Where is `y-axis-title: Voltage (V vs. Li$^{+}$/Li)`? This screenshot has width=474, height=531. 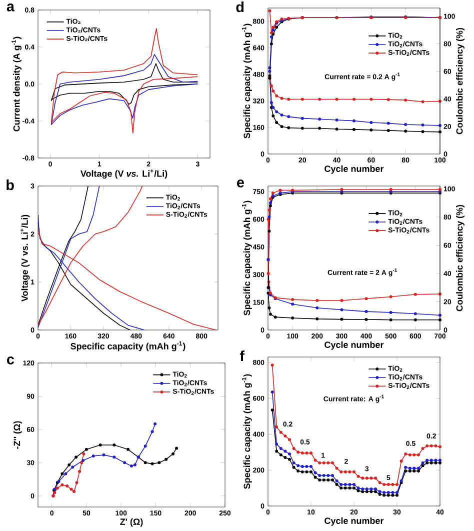 y-axis-title: Voltage (V vs. Li$^{+}$/Li) is located at coordinates (25, 258).